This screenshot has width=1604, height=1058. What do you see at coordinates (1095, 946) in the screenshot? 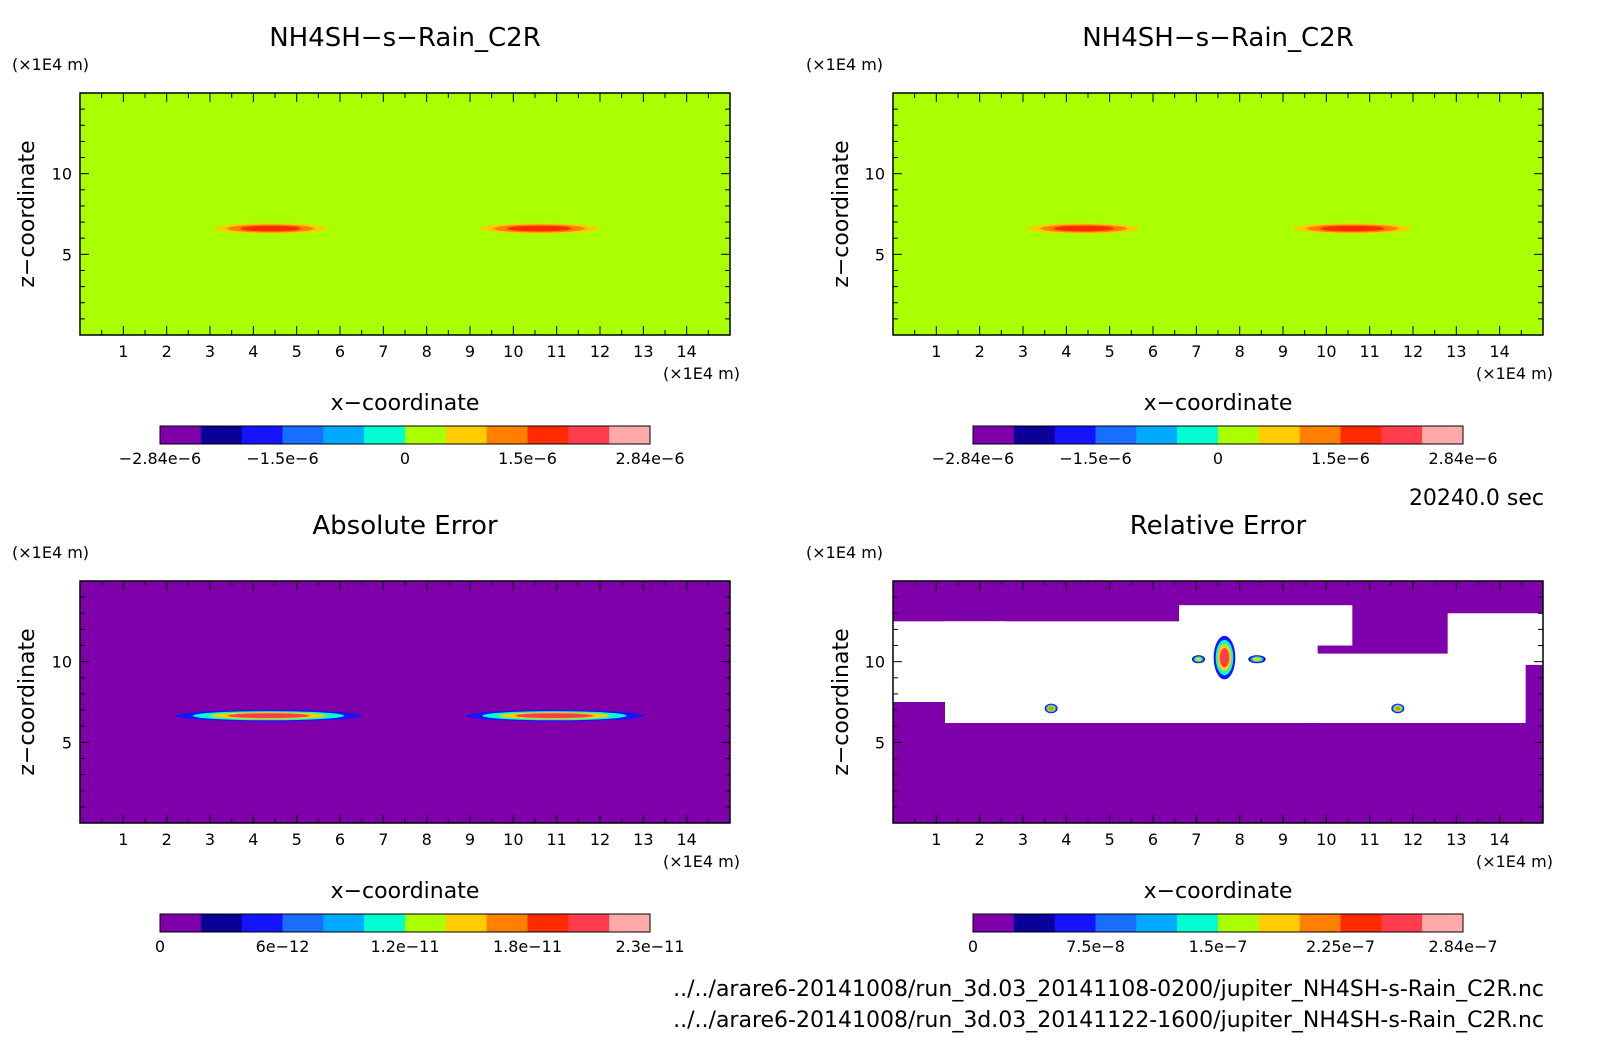
I see `colorbar-tick-label: 7.5e−8` at bounding box center [1095, 946].